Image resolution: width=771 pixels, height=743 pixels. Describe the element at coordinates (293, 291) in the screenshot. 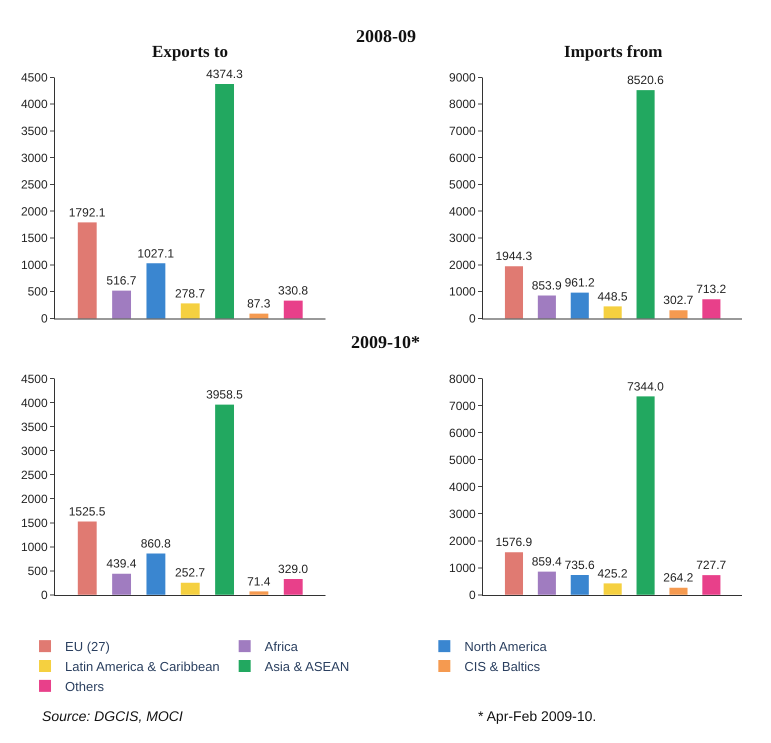

I see `data-label: 330.8` at that location.